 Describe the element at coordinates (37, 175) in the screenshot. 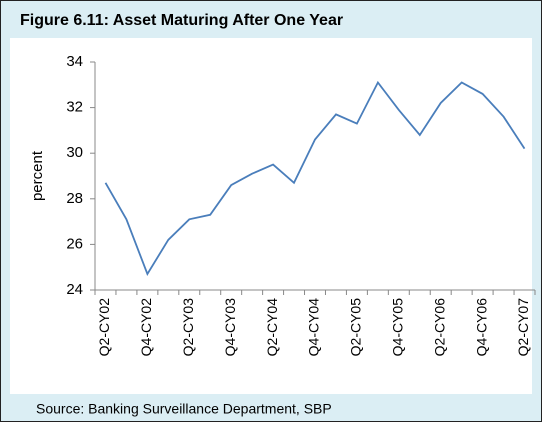

I see `y-axis-label: percent` at that location.